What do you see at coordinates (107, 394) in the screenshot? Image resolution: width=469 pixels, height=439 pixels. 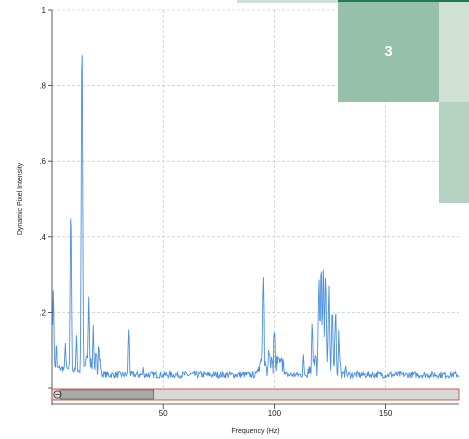 I see `scrollbar-thumb` at bounding box center [107, 394].